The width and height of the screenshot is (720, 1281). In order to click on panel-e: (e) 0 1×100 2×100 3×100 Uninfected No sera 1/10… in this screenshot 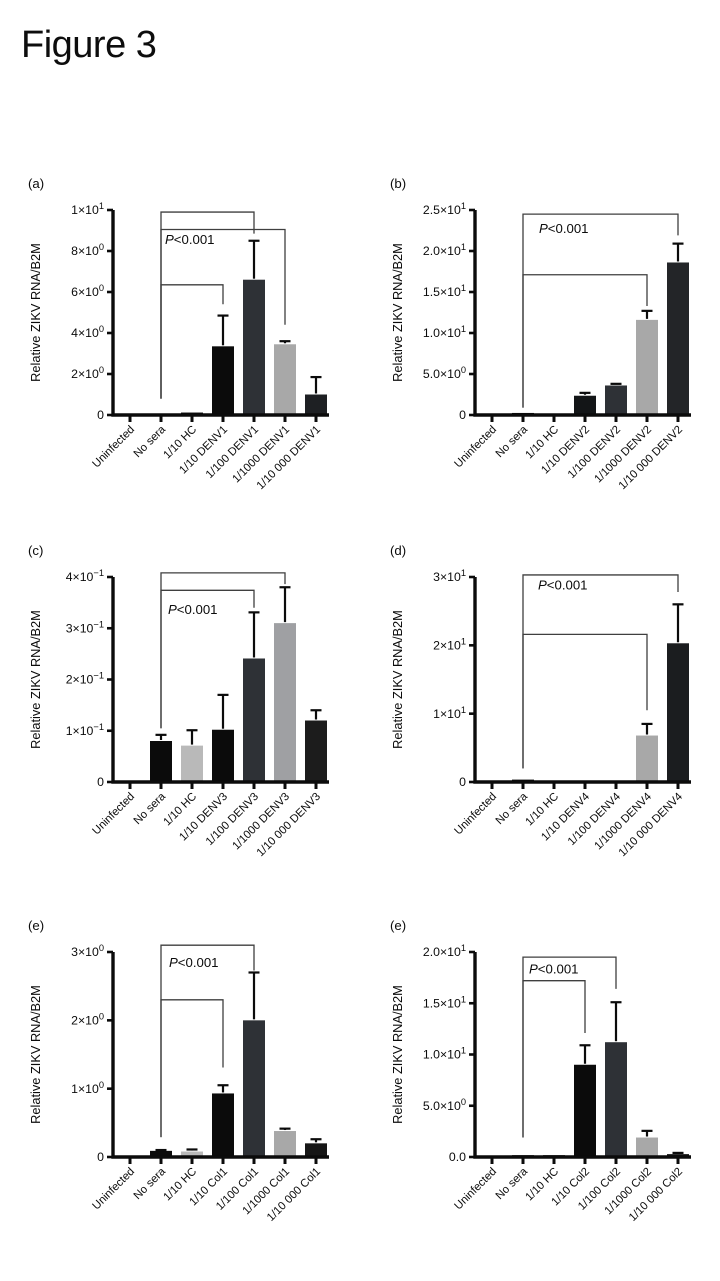, I will do `click(180, 1092)`.